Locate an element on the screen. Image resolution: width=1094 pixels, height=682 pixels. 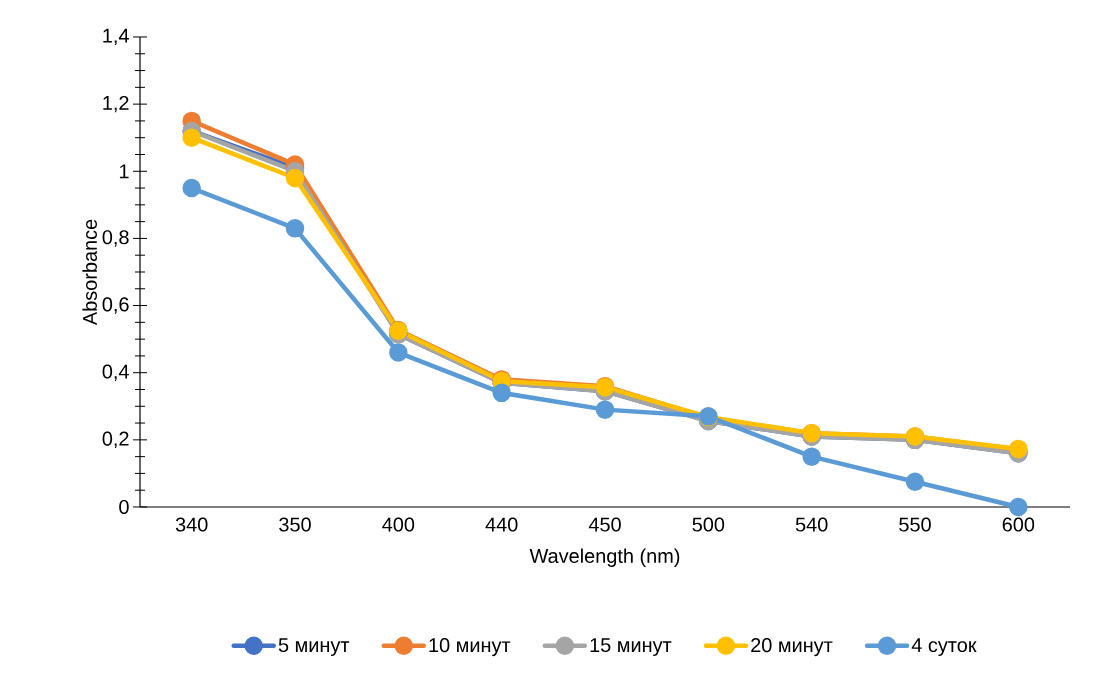
x-axis-title: Wavelength (nm) is located at coordinates (604, 557).